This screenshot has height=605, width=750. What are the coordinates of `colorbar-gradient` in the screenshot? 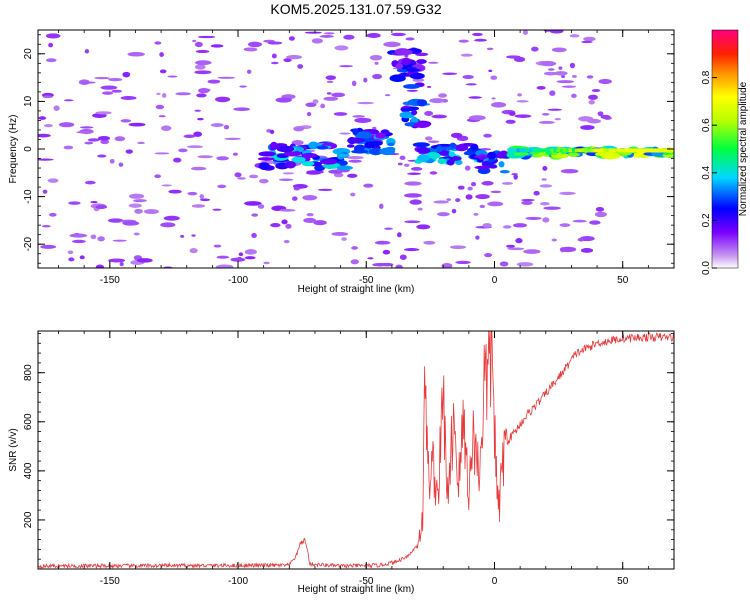 It's located at (725, 149).